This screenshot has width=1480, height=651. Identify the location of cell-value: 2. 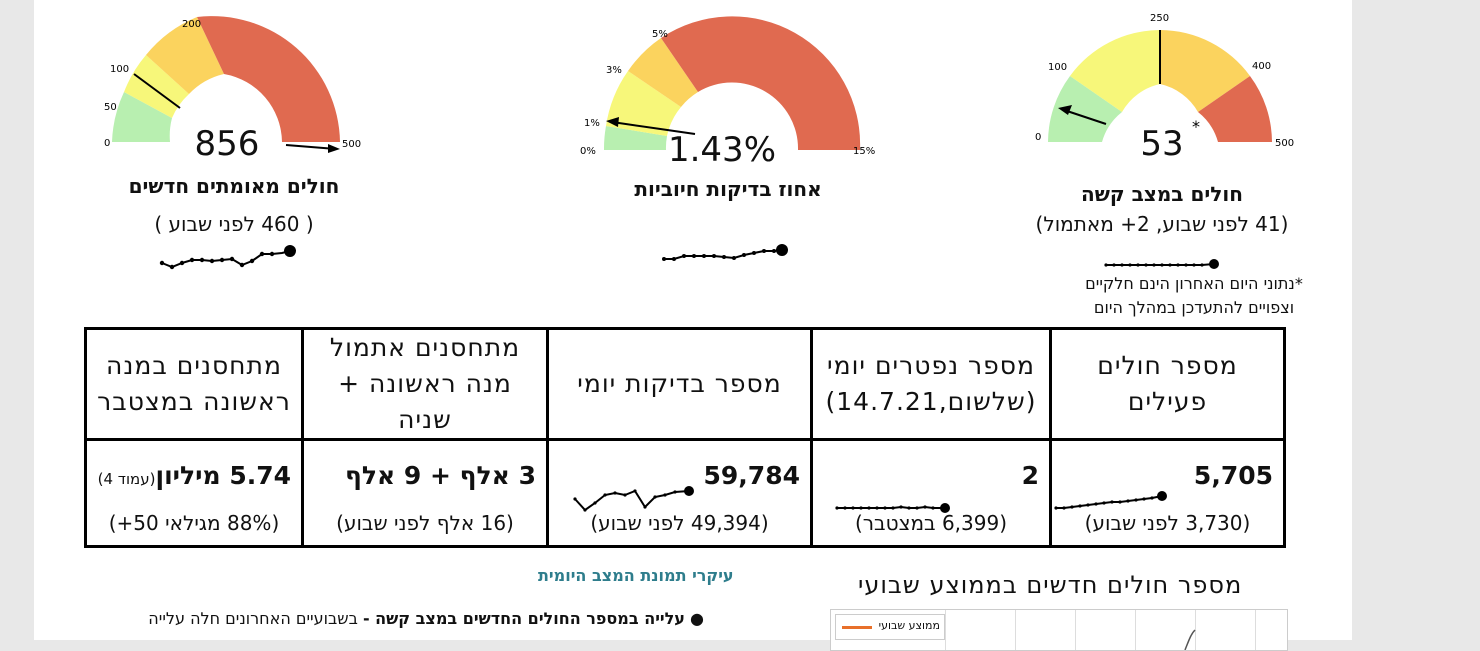
(1030, 475).